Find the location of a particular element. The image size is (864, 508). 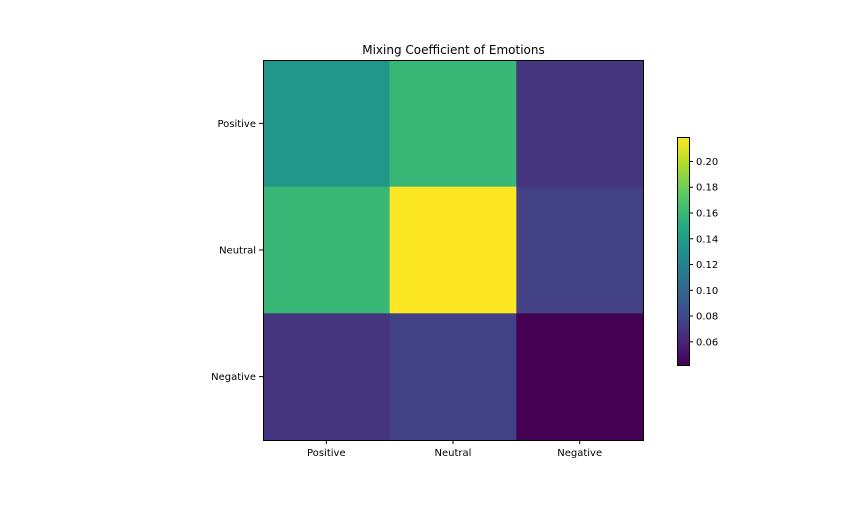

colorbar-frame is located at coordinates (683, 251).